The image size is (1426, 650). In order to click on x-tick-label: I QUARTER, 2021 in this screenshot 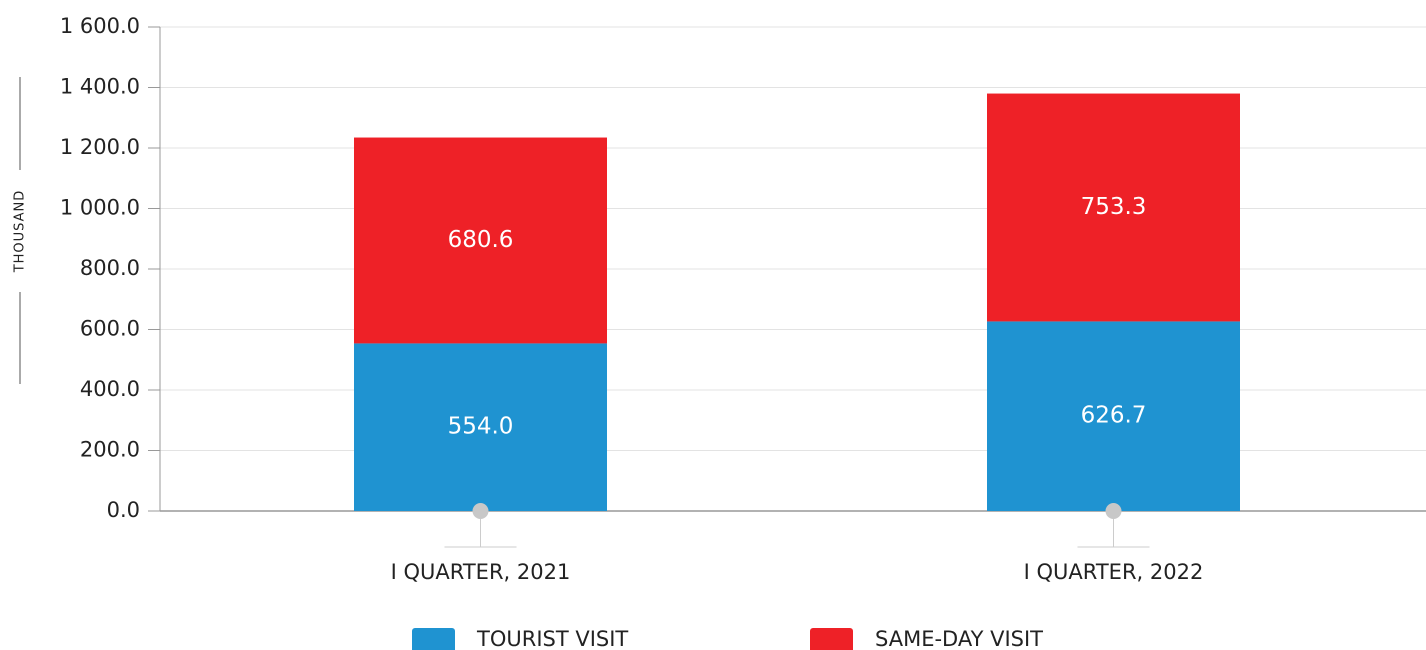, I will do `click(481, 572)`.